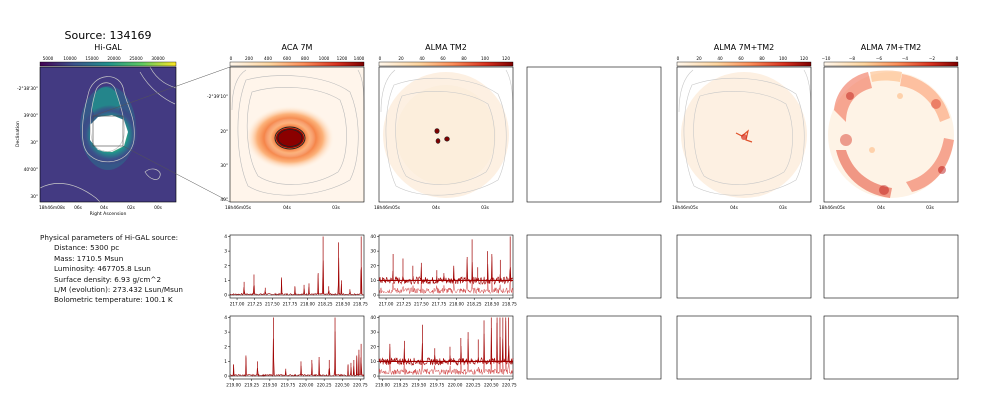 The image size is (1000, 405). What do you see at coordinates (108, 131) in the screenshot?
I see `higal-zoom-box` at bounding box center [108, 131].